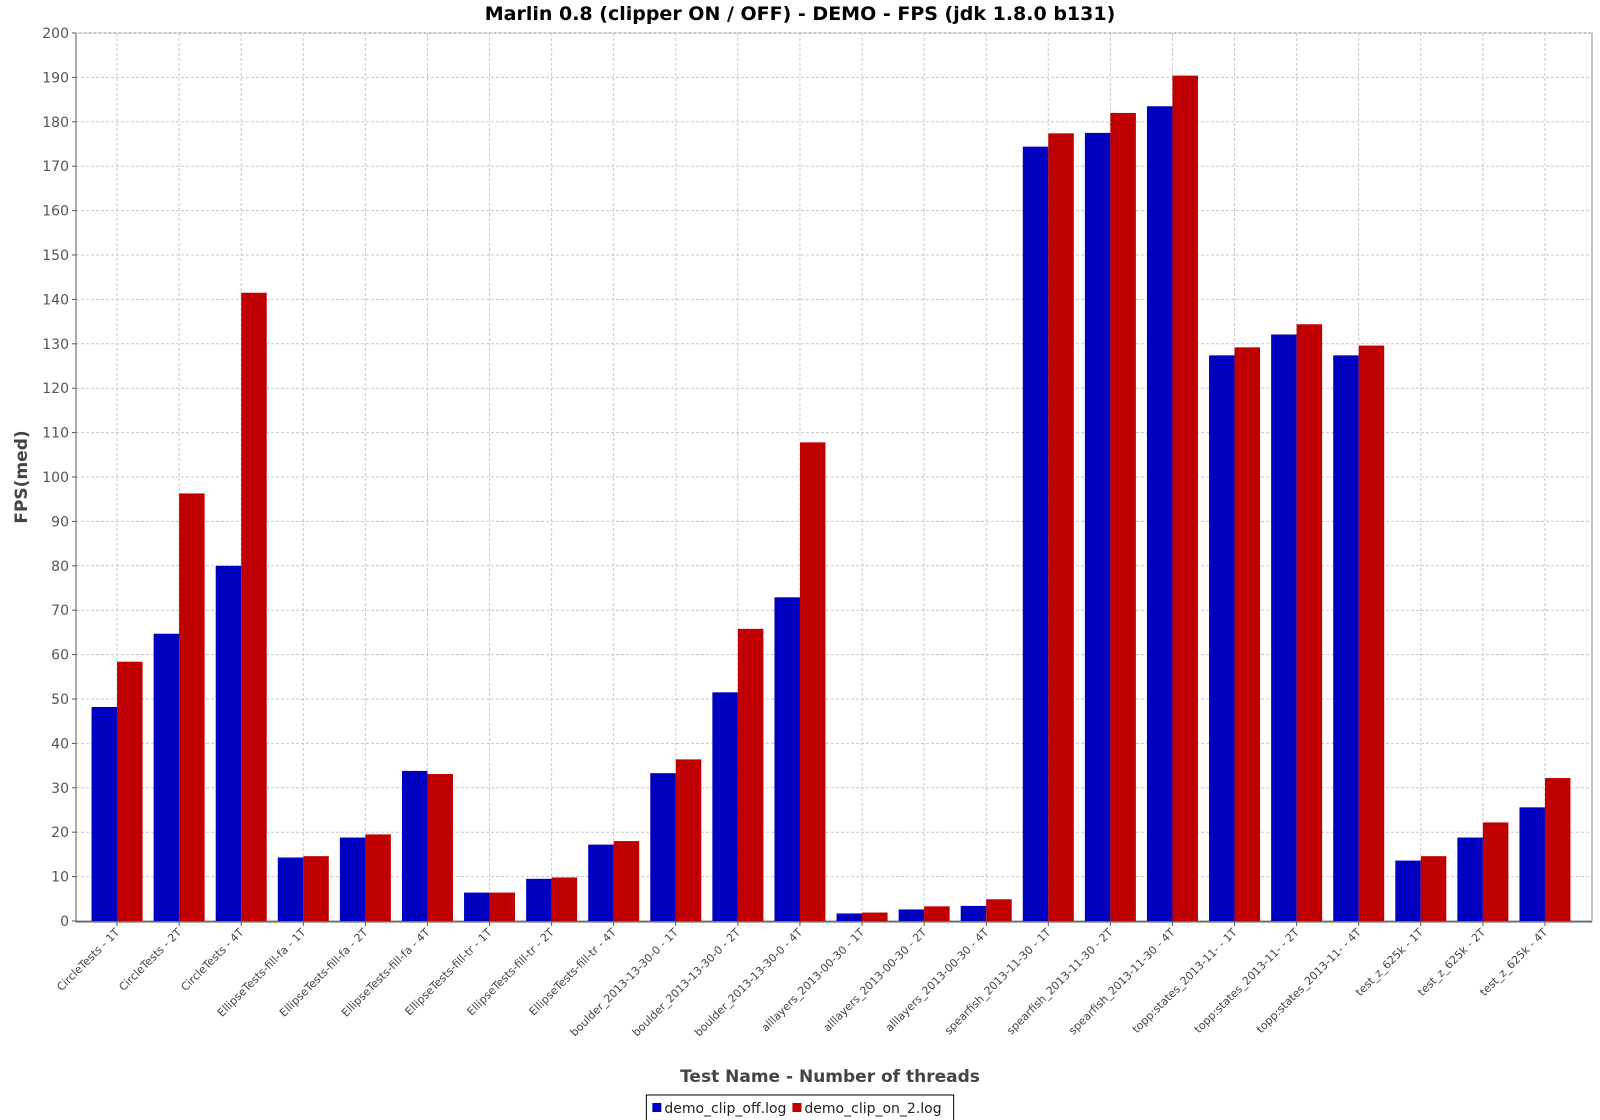 The image size is (1600, 1120). I want to click on y-tick-label: 120, so click(55, 389).